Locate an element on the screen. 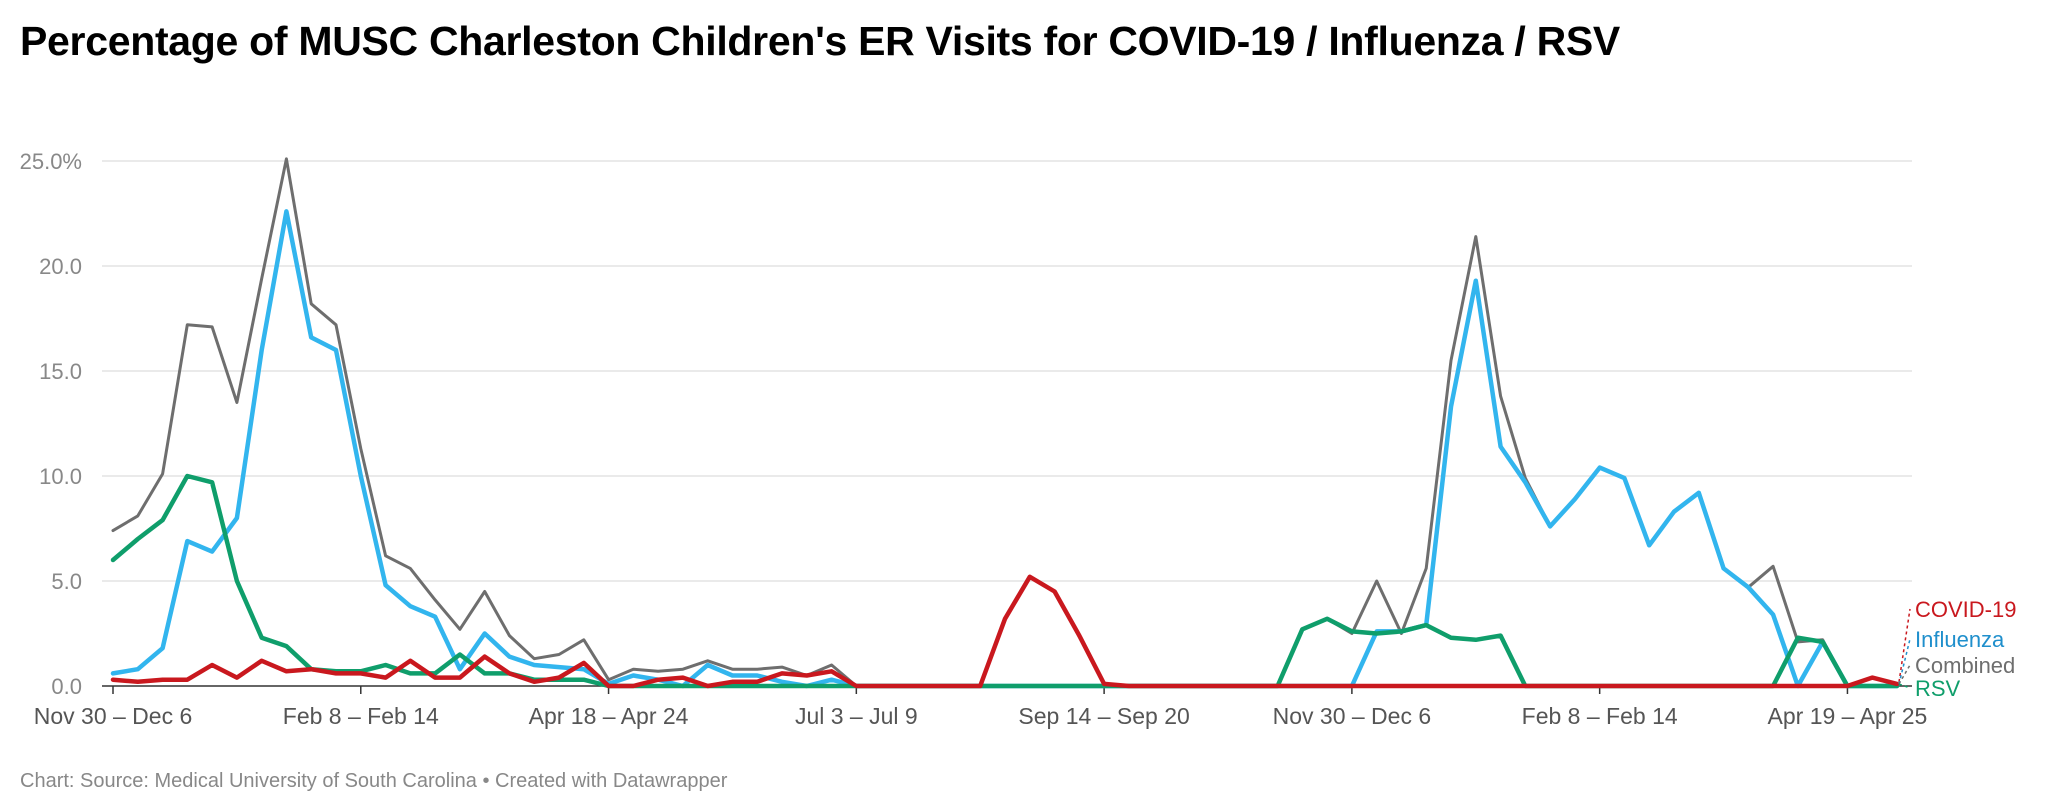 Image resolution: width=2050 pixels, height=809 pixels. y-axis-ticks: 0.0 5.0 10.0 15.0 20.0 25.0% is located at coordinates (51, 424).